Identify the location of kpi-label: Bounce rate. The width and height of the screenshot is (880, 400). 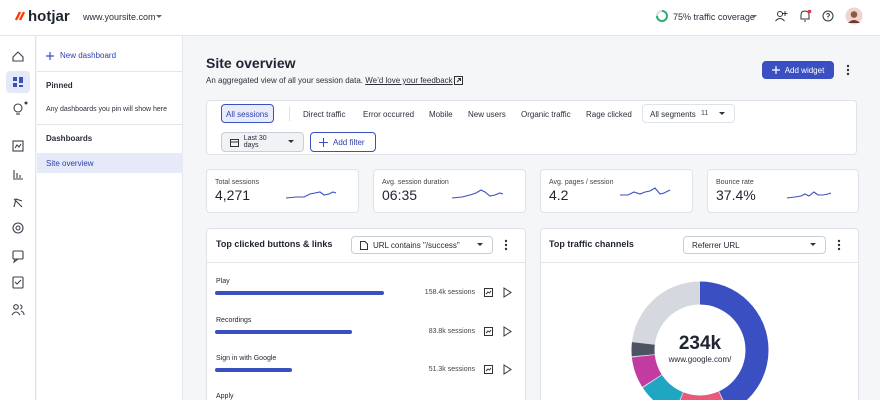
(735, 182).